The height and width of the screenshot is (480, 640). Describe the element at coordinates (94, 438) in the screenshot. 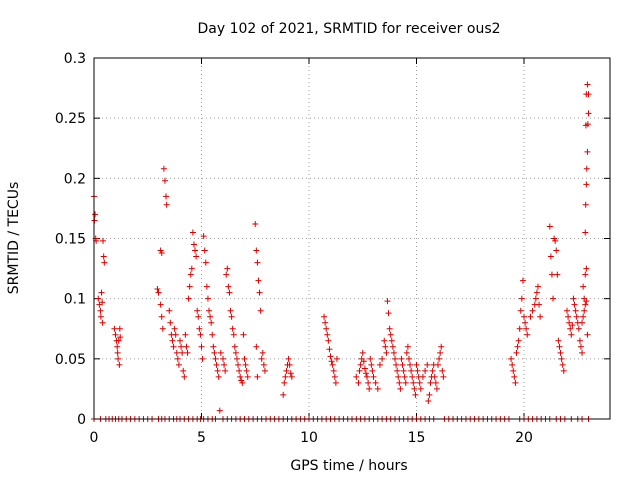

I see `x-tick-label: 0` at that location.